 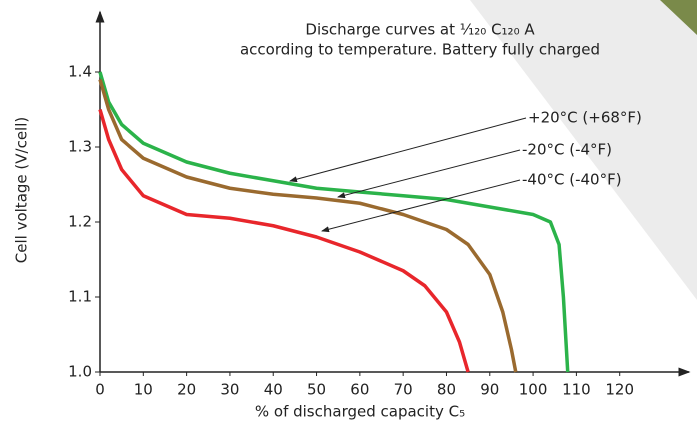 I want to click on chart-title: Discharge curves at ¹⁄₁₂₀ C₁₂₀ A, so click(x=420, y=30).